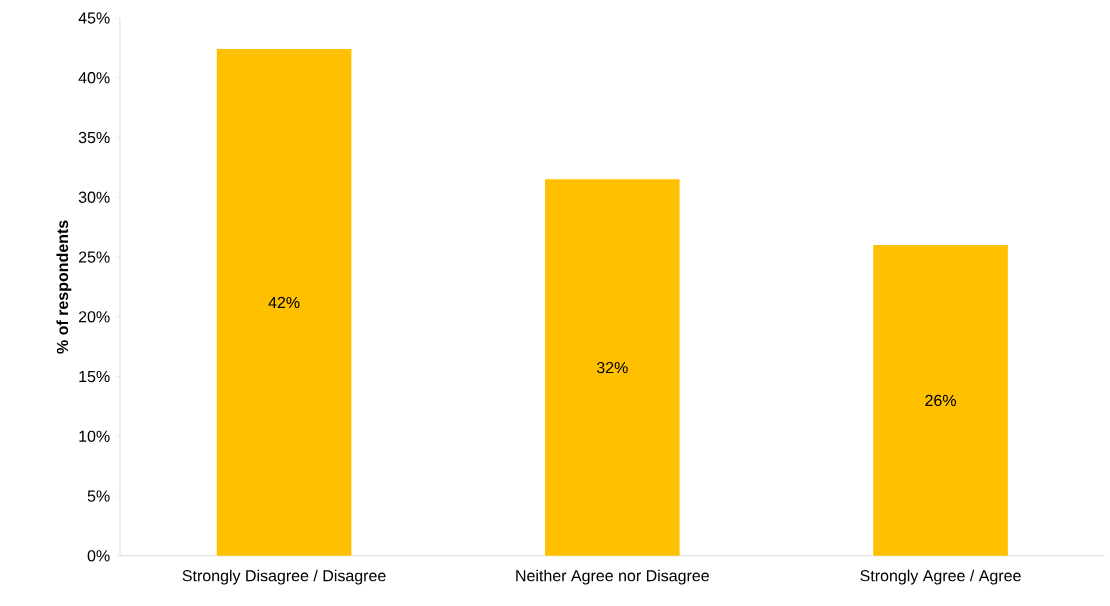 This screenshot has width=1110, height=606. I want to click on data-label: 42%, so click(284, 302).